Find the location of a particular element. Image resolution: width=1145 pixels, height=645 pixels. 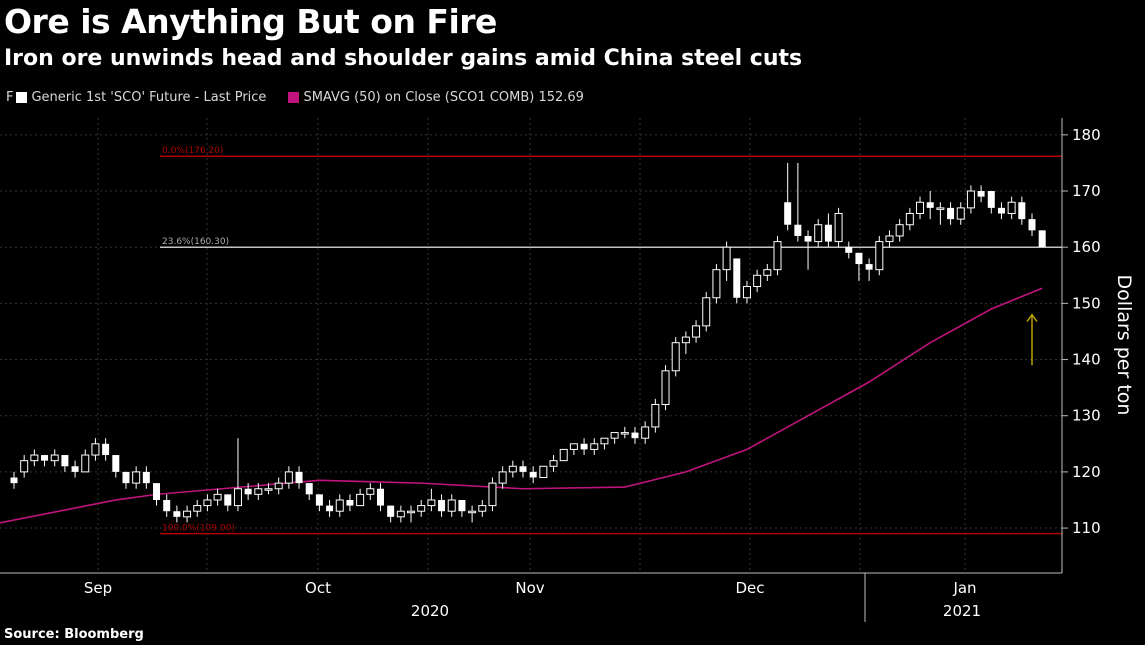

legend-swatch-price is located at coordinates (22, 97).